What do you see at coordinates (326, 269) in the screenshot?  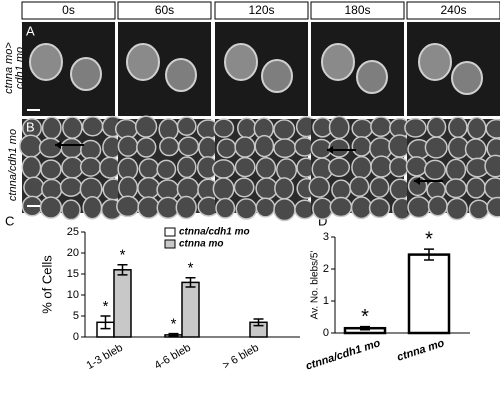 I see `y-tick-label: 2` at bounding box center [326, 269].